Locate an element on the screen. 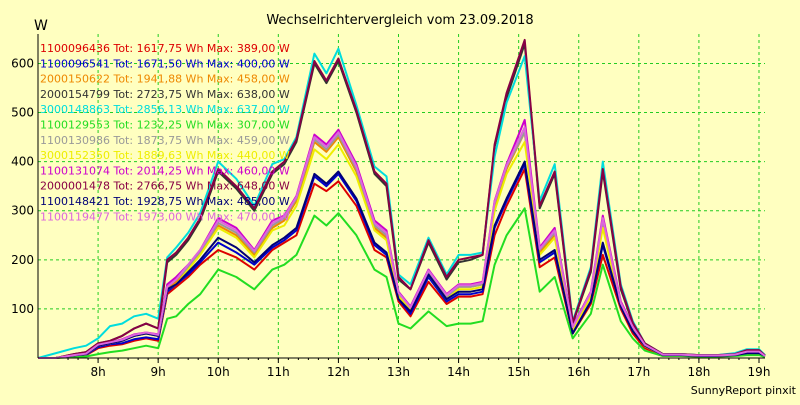  x-tick-label: 18h is located at coordinates (698, 372).